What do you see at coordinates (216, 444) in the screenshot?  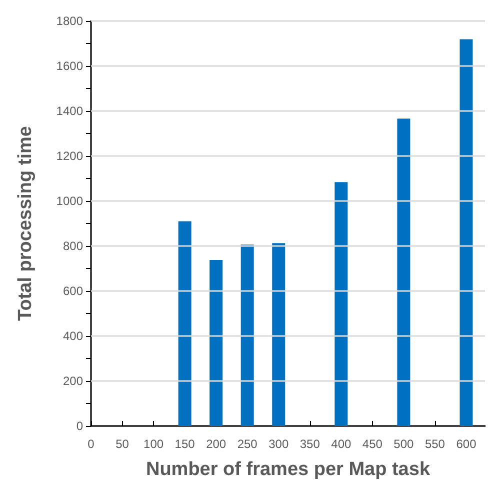 I see `x-tick-label: 200` at bounding box center [216, 444].